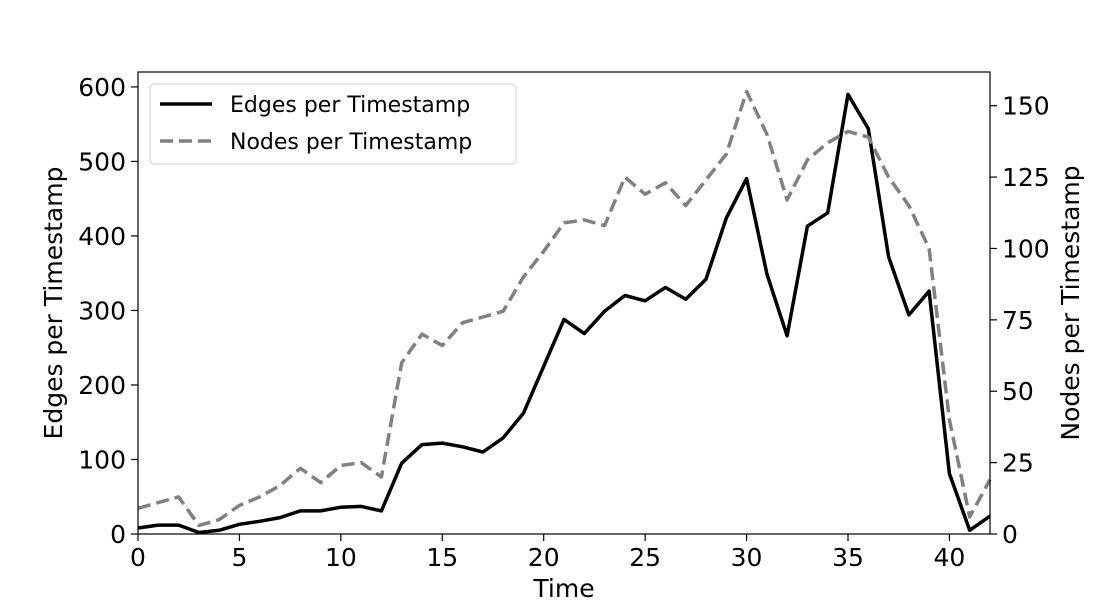 The image size is (1100, 600). Describe the element at coordinates (1070, 302) in the screenshot. I see `y-axis-label-right: Nodes per Timestamp` at that location.